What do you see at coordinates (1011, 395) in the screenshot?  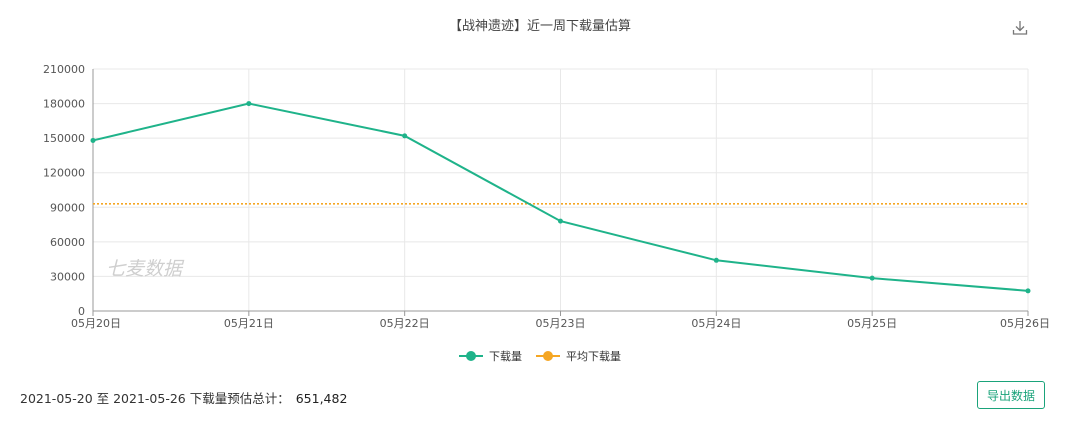 I see `export-data-button: 导出数据` at bounding box center [1011, 395].